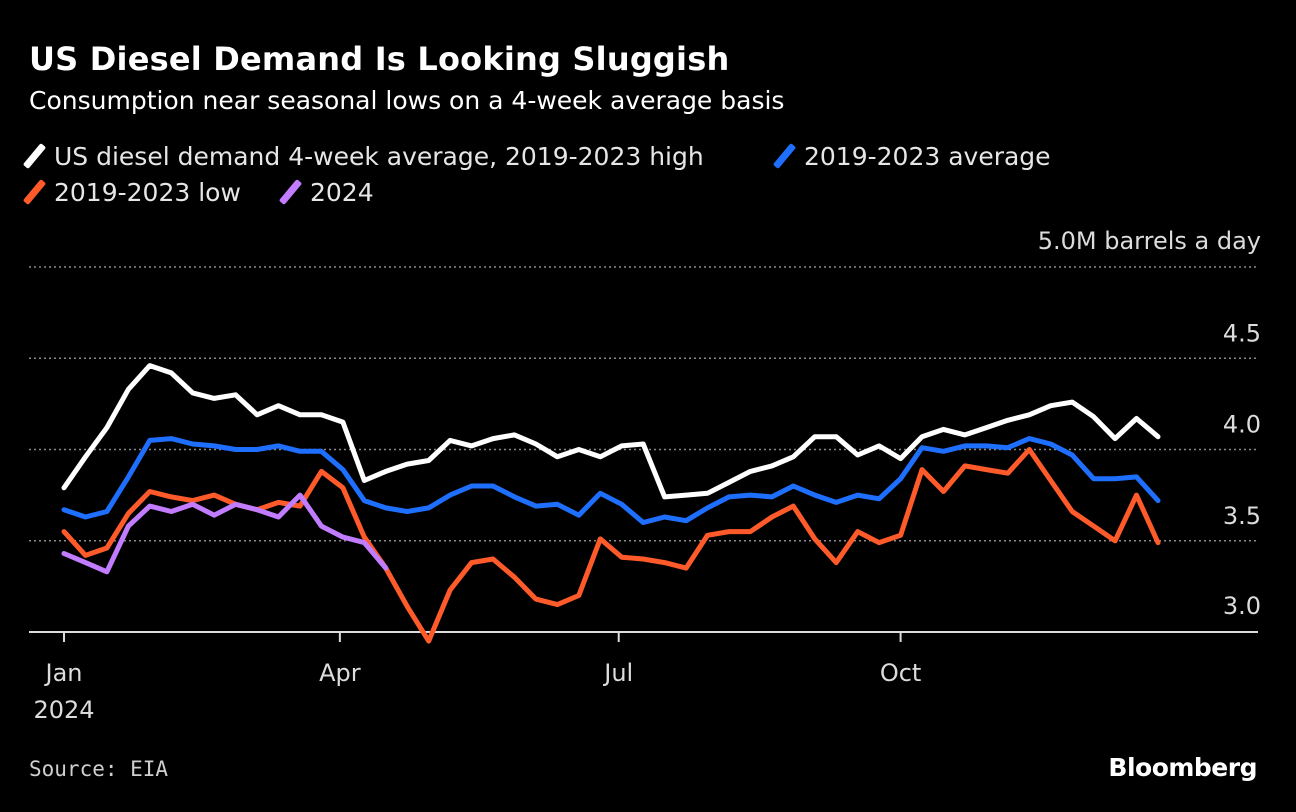 The image size is (1296, 812). I want to click on legend-item-2024: 2024, so click(326, 192).